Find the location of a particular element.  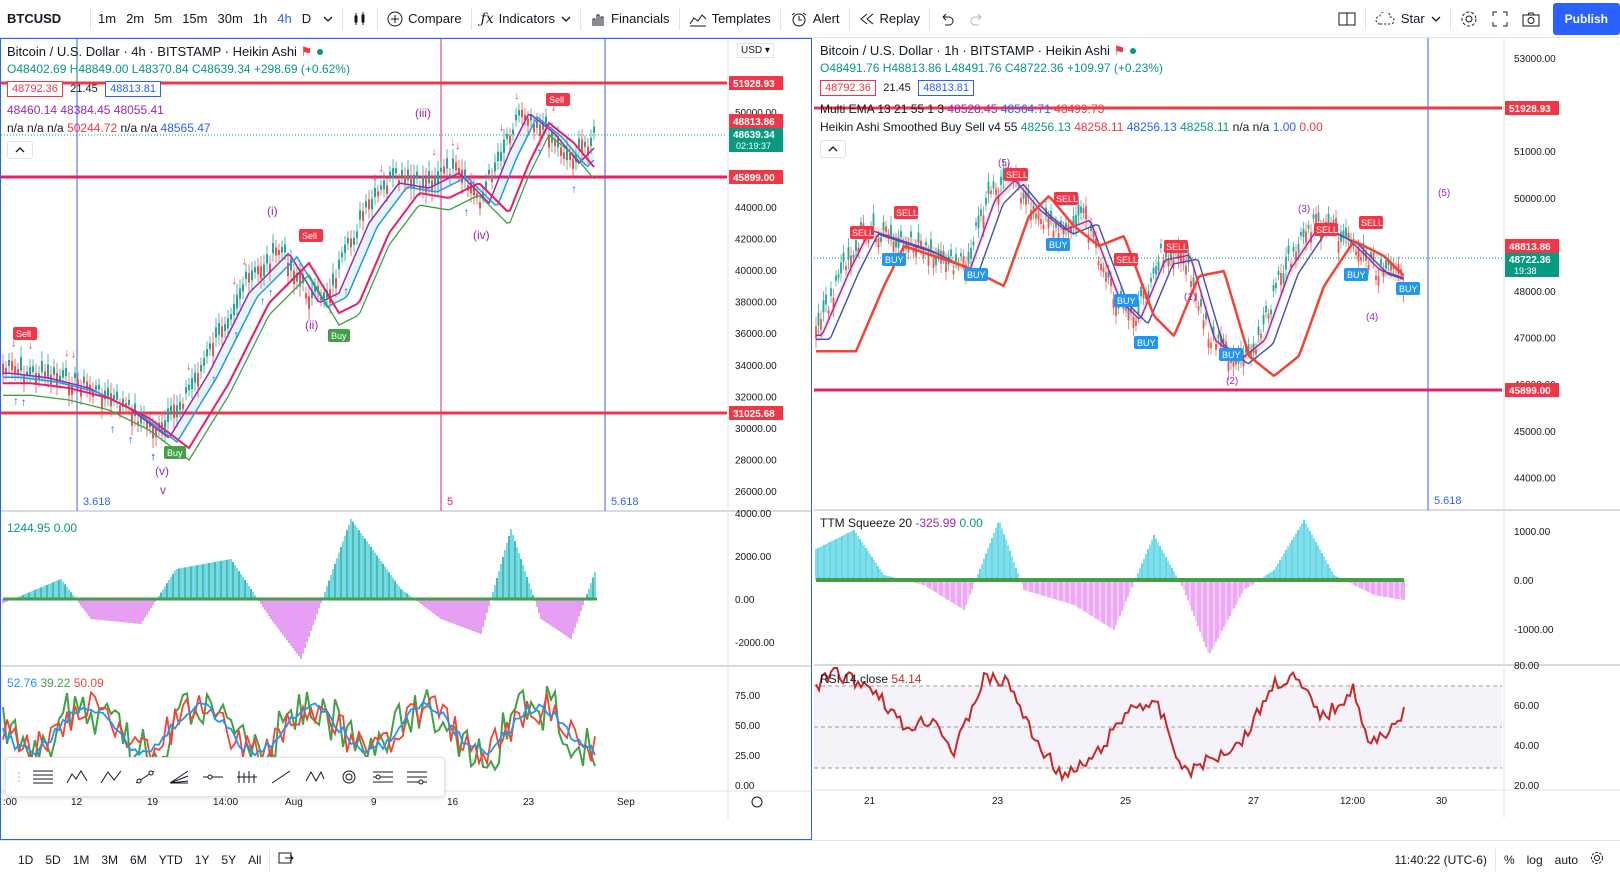

chart-settings-button is located at coordinates (1597, 859).